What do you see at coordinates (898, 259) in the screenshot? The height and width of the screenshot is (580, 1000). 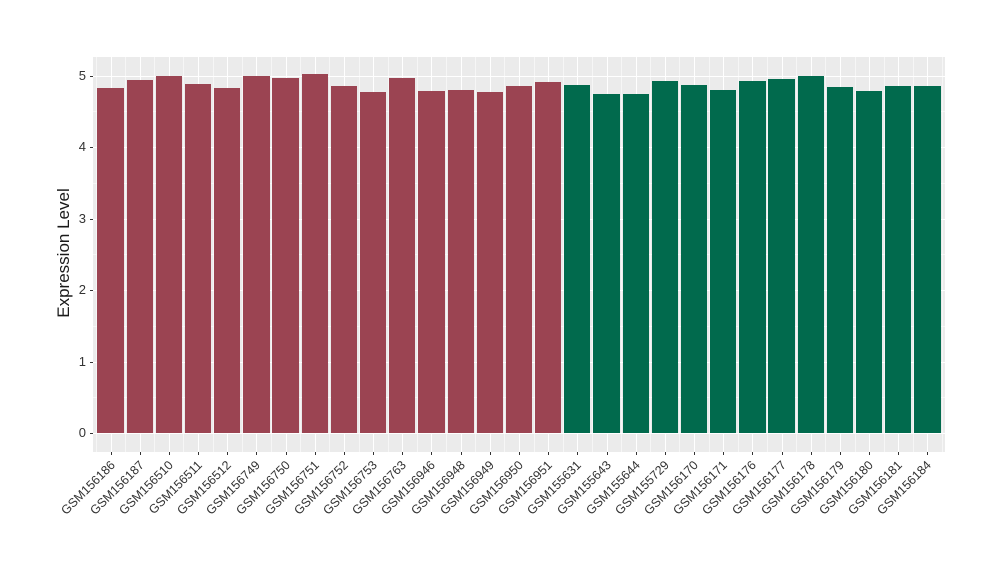 I see `bar-GSM156181` at bounding box center [898, 259].